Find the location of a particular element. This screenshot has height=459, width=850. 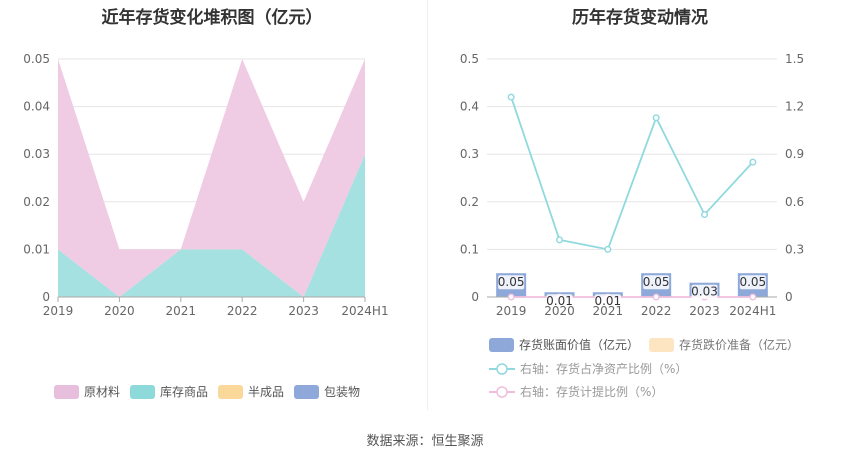

y-tick-label: 0.04 is located at coordinates (36, 107).